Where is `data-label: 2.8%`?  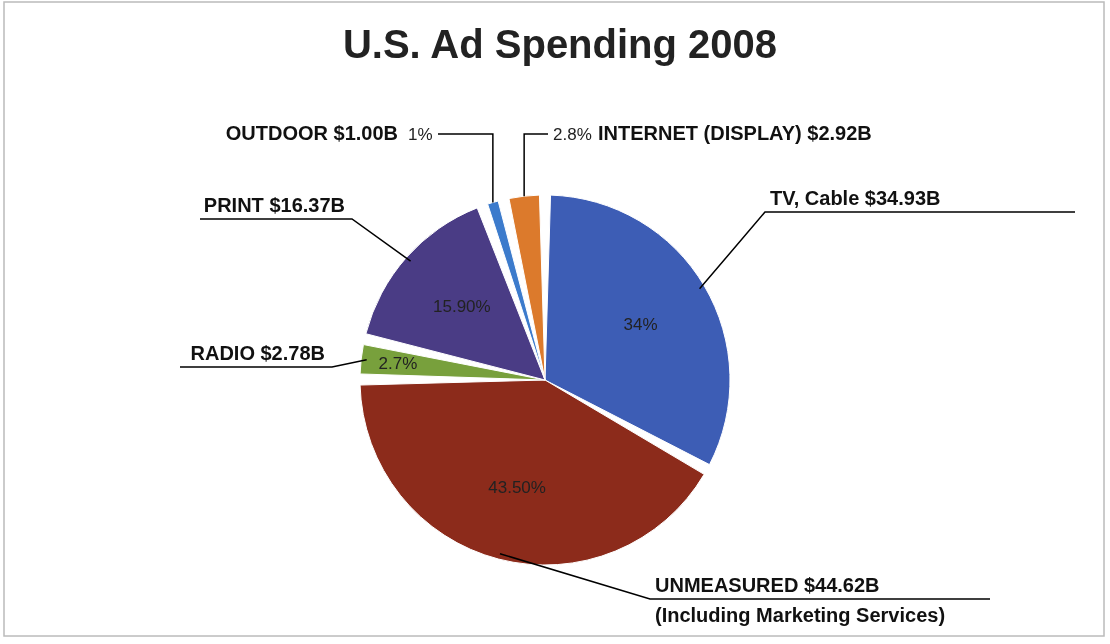
data-label: 2.8% is located at coordinates (572, 134).